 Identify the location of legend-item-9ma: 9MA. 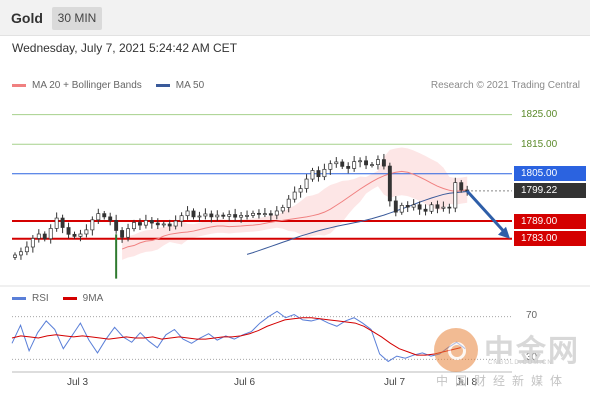
(83, 298).